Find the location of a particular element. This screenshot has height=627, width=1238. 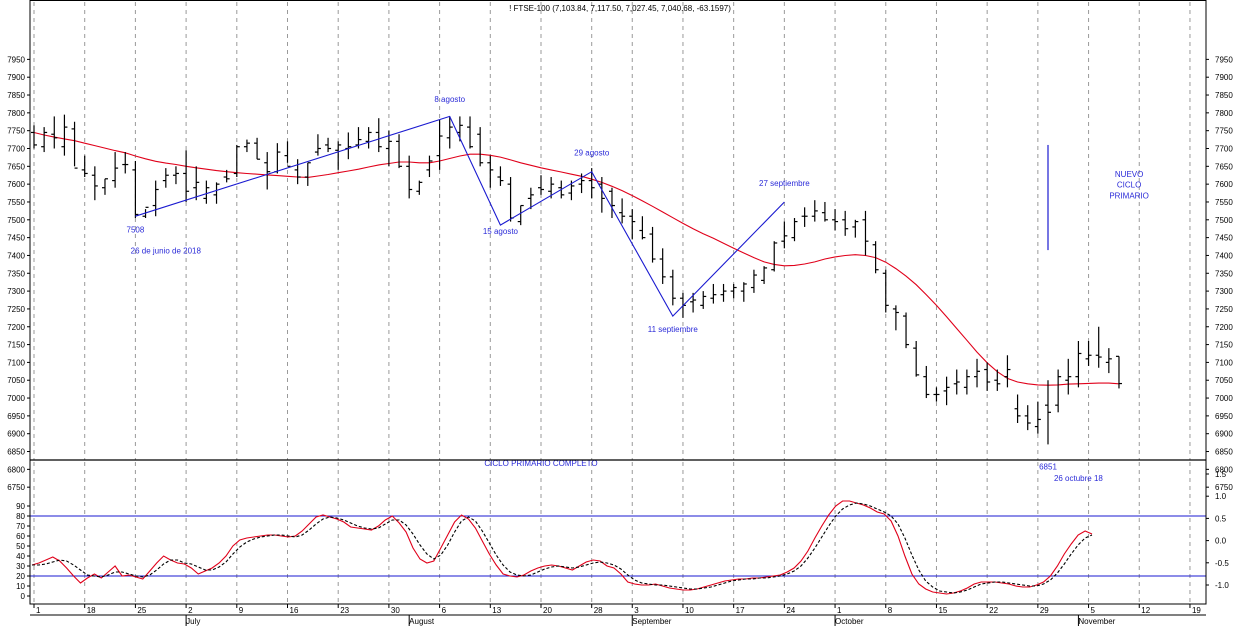

price-tick-label-right: 7850 is located at coordinates (1224, 95).